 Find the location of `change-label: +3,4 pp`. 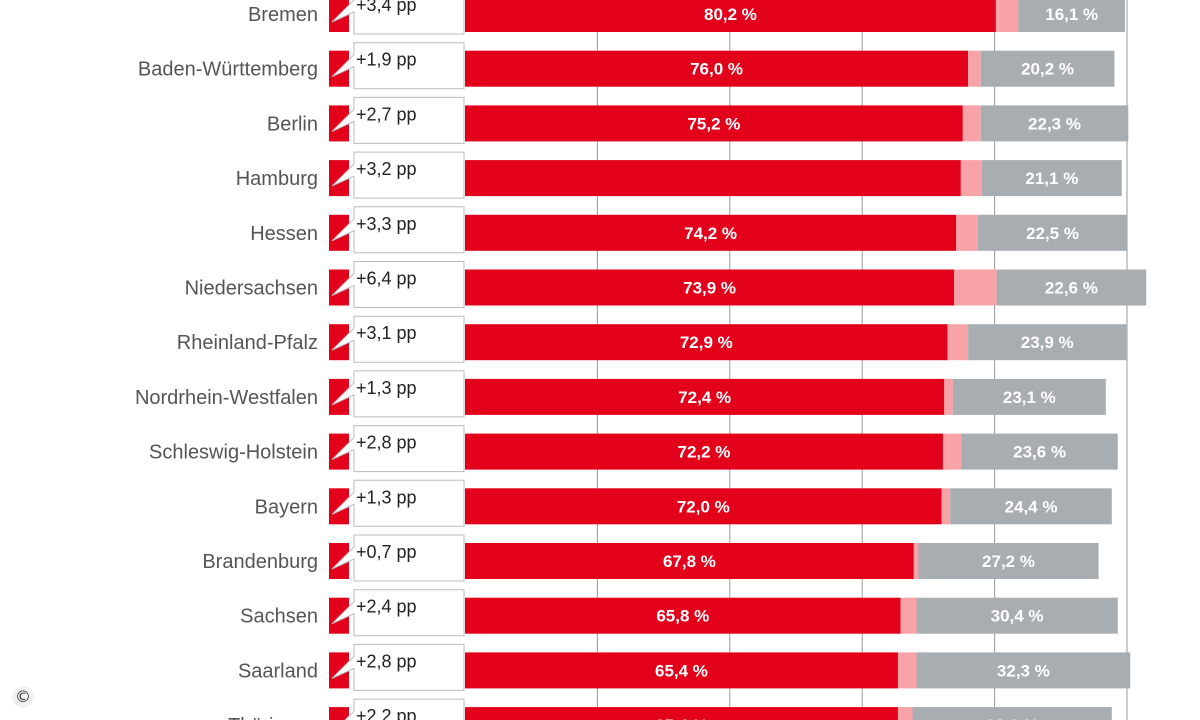

change-label: +3,4 pp is located at coordinates (386, 7).